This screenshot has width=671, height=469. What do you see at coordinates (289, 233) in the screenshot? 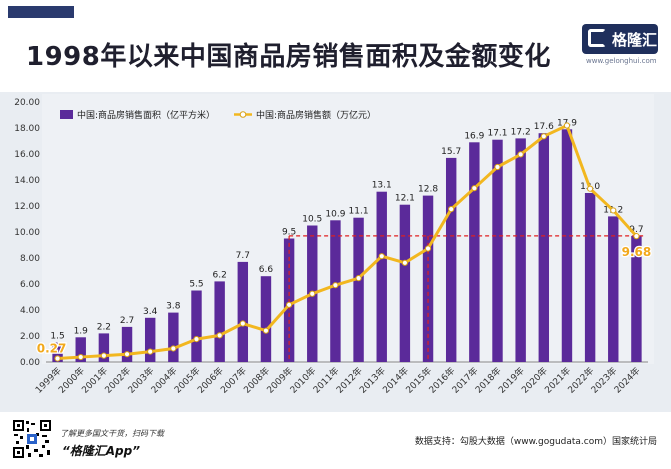
I see `bar-value-label: 9.5` at bounding box center [289, 233].